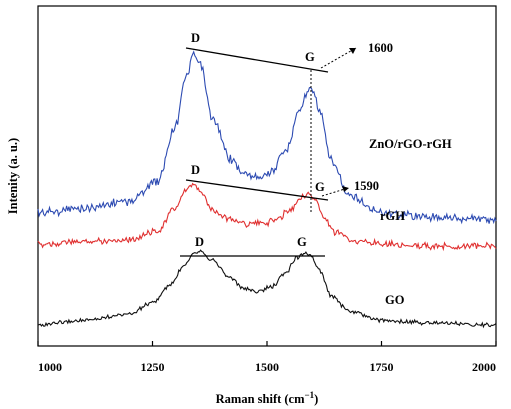 This screenshot has width=511, height=409. Describe the element at coordinates (310, 57) in the screenshot. I see `zno-peak-g-label: G` at that location.